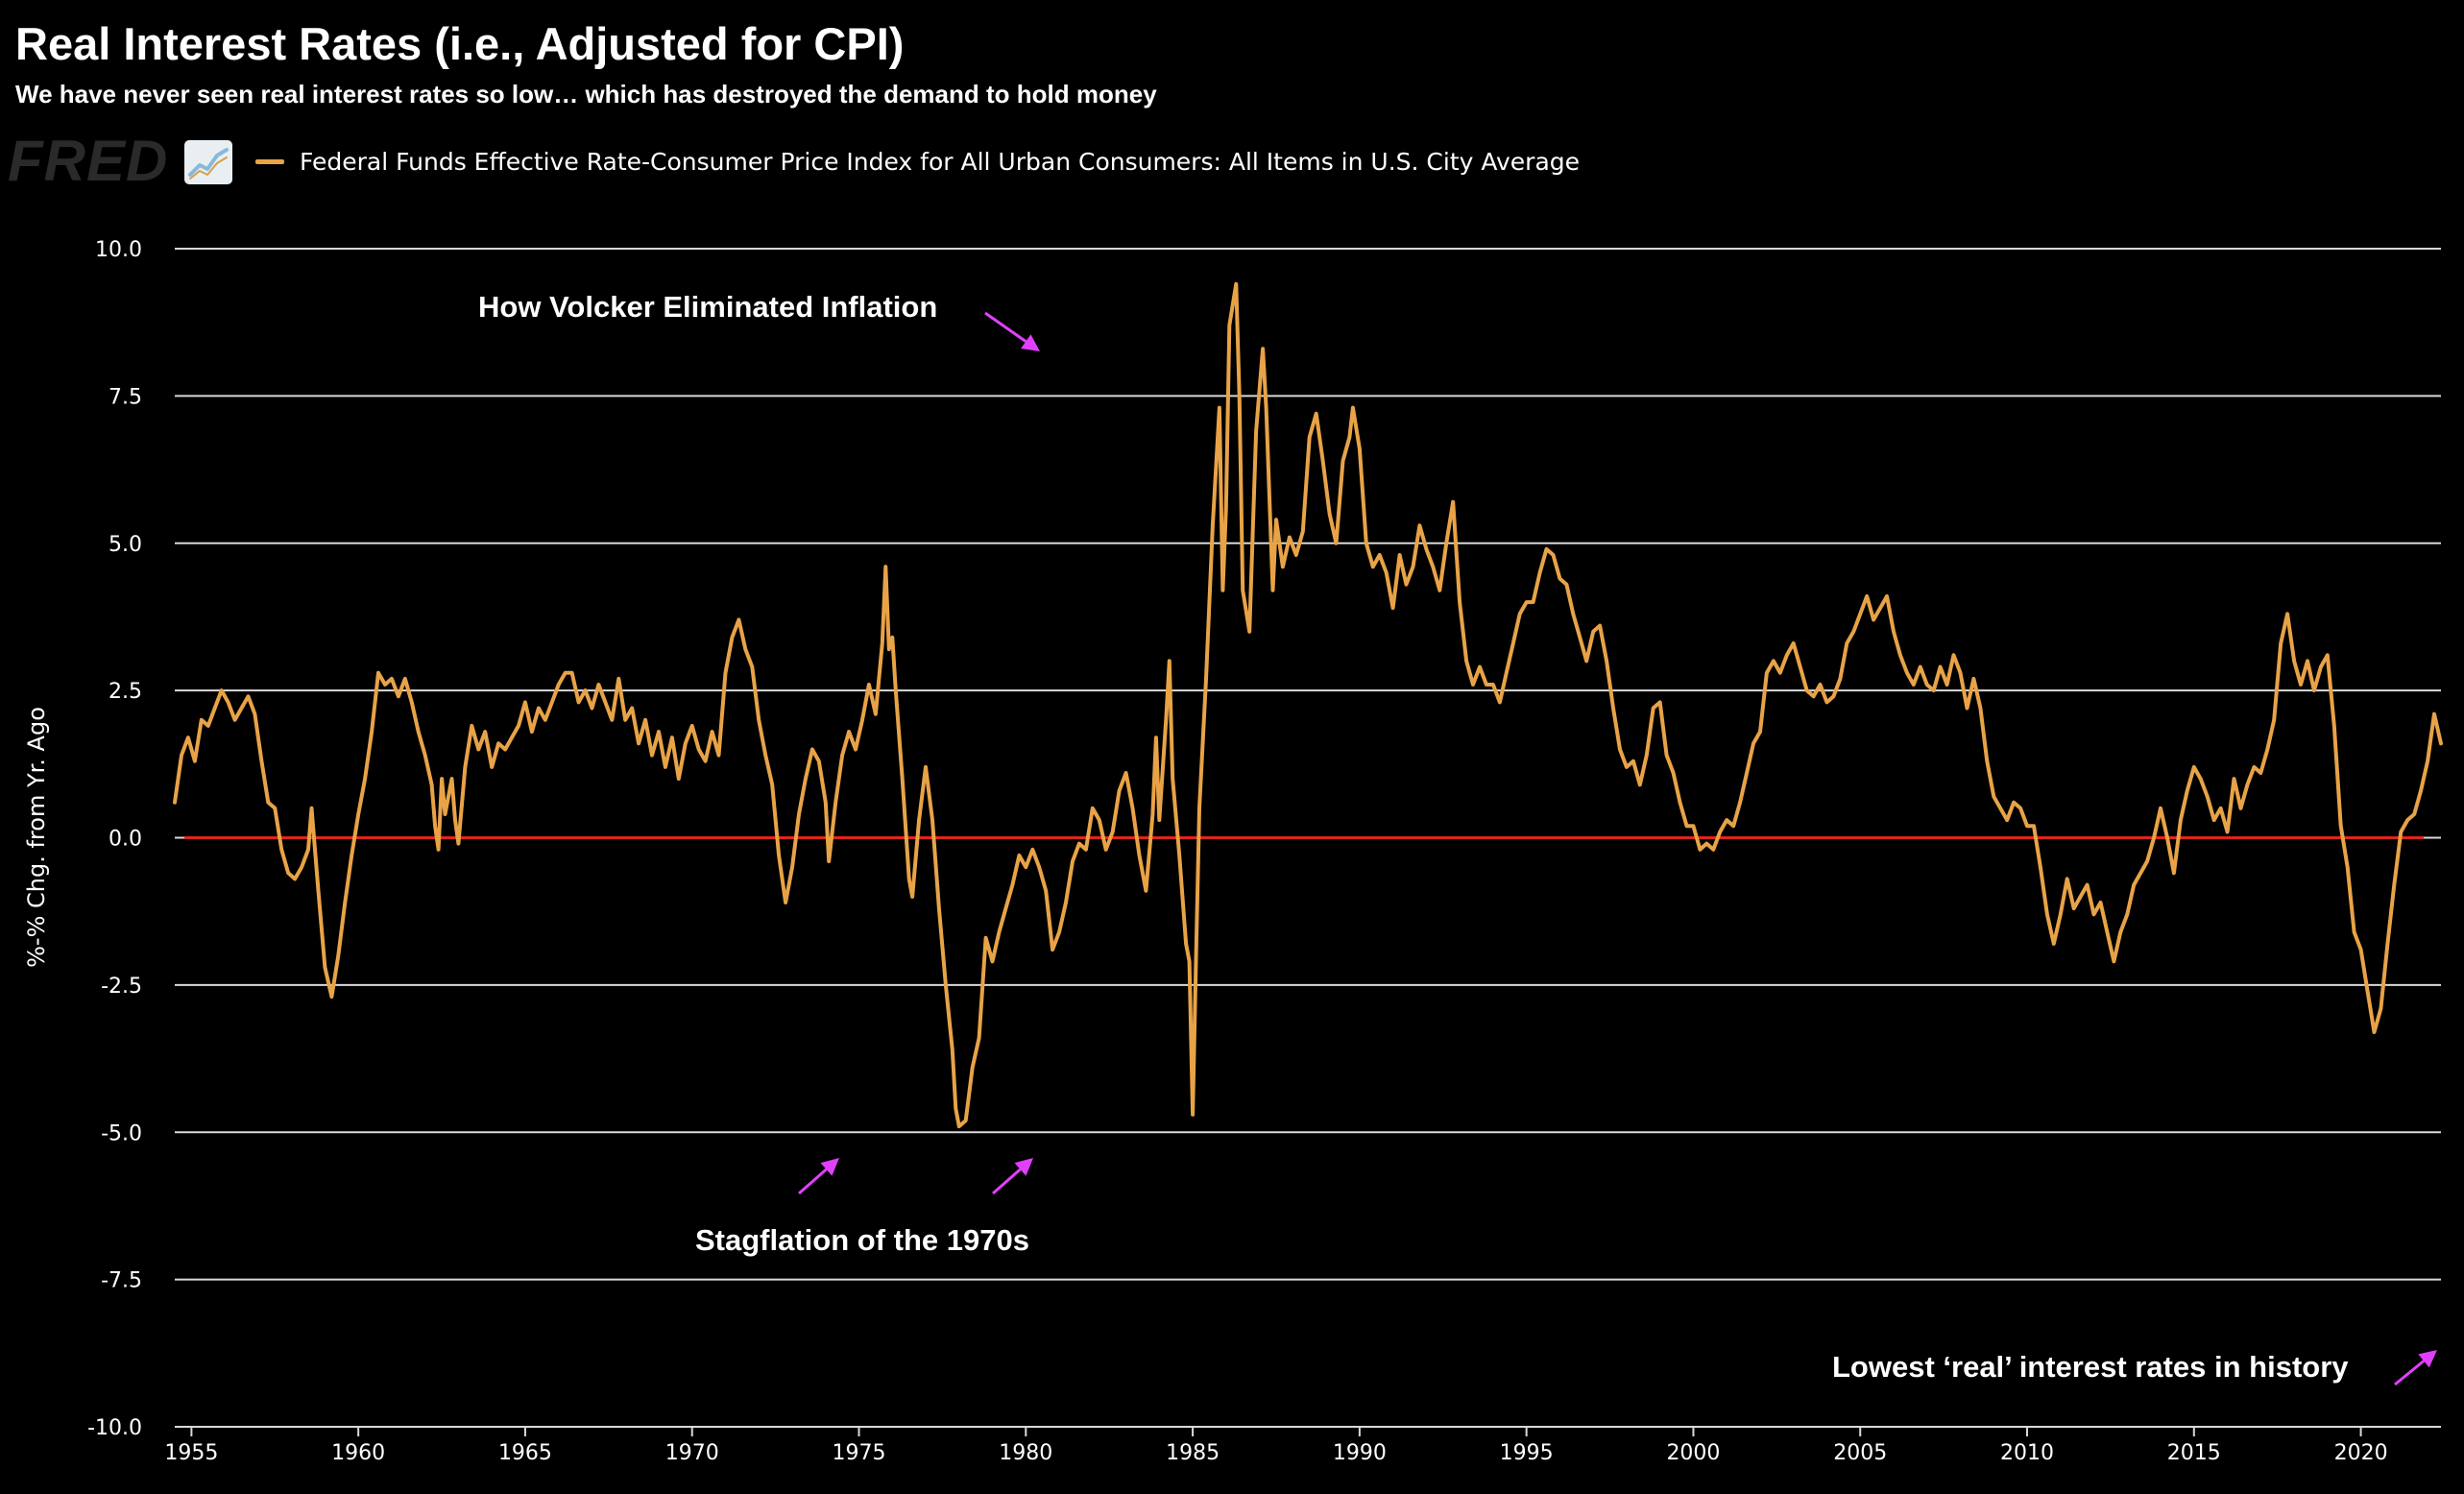 The image size is (2464, 1494). Describe the element at coordinates (191, 1453) in the screenshot. I see `x-tick-label: 1955` at that location.